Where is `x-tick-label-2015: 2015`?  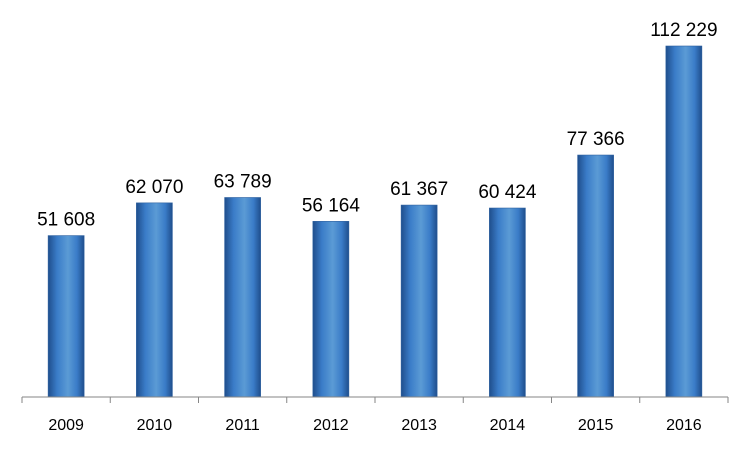
x-tick-label-2015: 2015 is located at coordinates (596, 425).